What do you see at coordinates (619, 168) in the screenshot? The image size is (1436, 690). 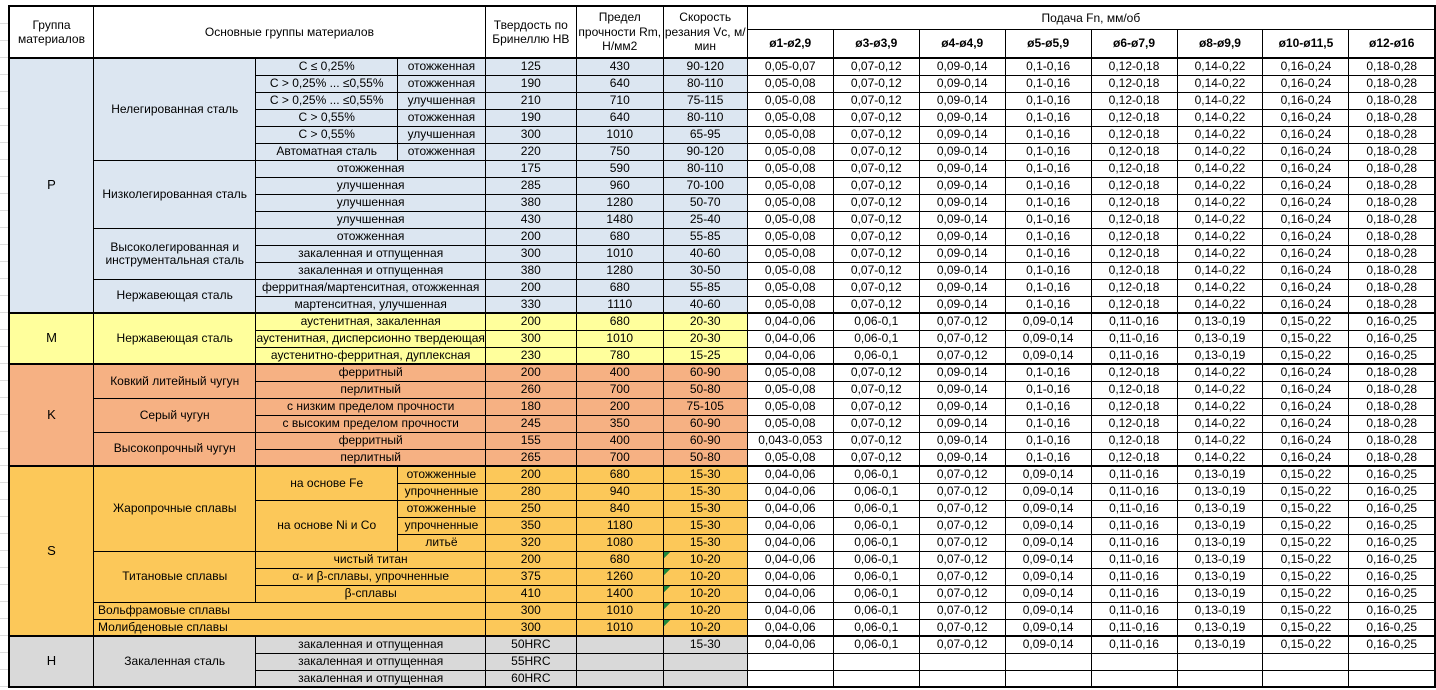 I see `strength-cell: 590` at bounding box center [619, 168].